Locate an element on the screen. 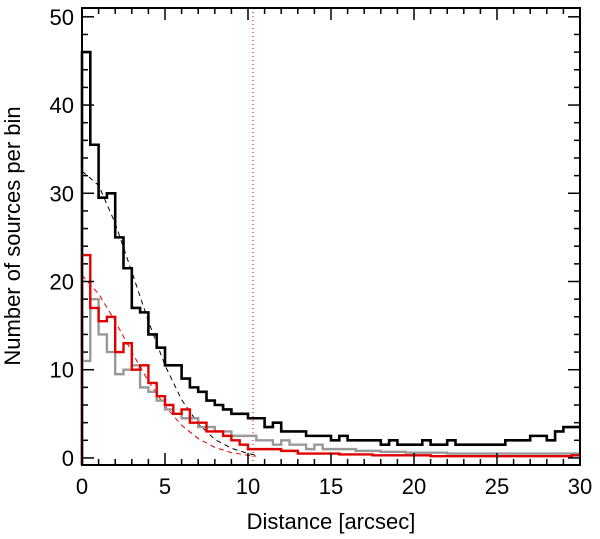  x-tick-label: 25 is located at coordinates (497, 486).